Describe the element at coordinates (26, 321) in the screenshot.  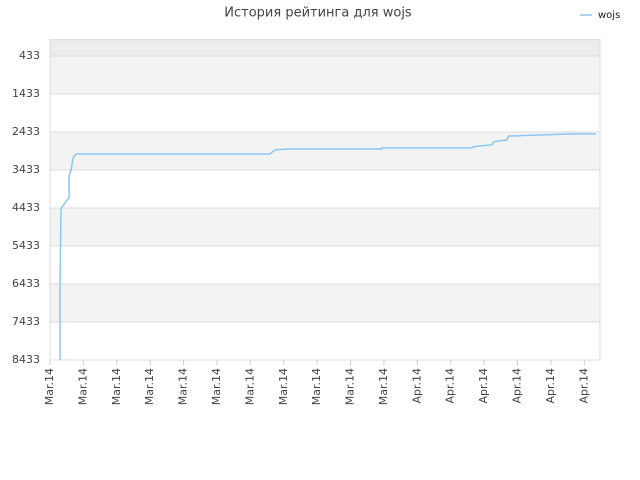
I see `y-tick-label: 7433` at that location.